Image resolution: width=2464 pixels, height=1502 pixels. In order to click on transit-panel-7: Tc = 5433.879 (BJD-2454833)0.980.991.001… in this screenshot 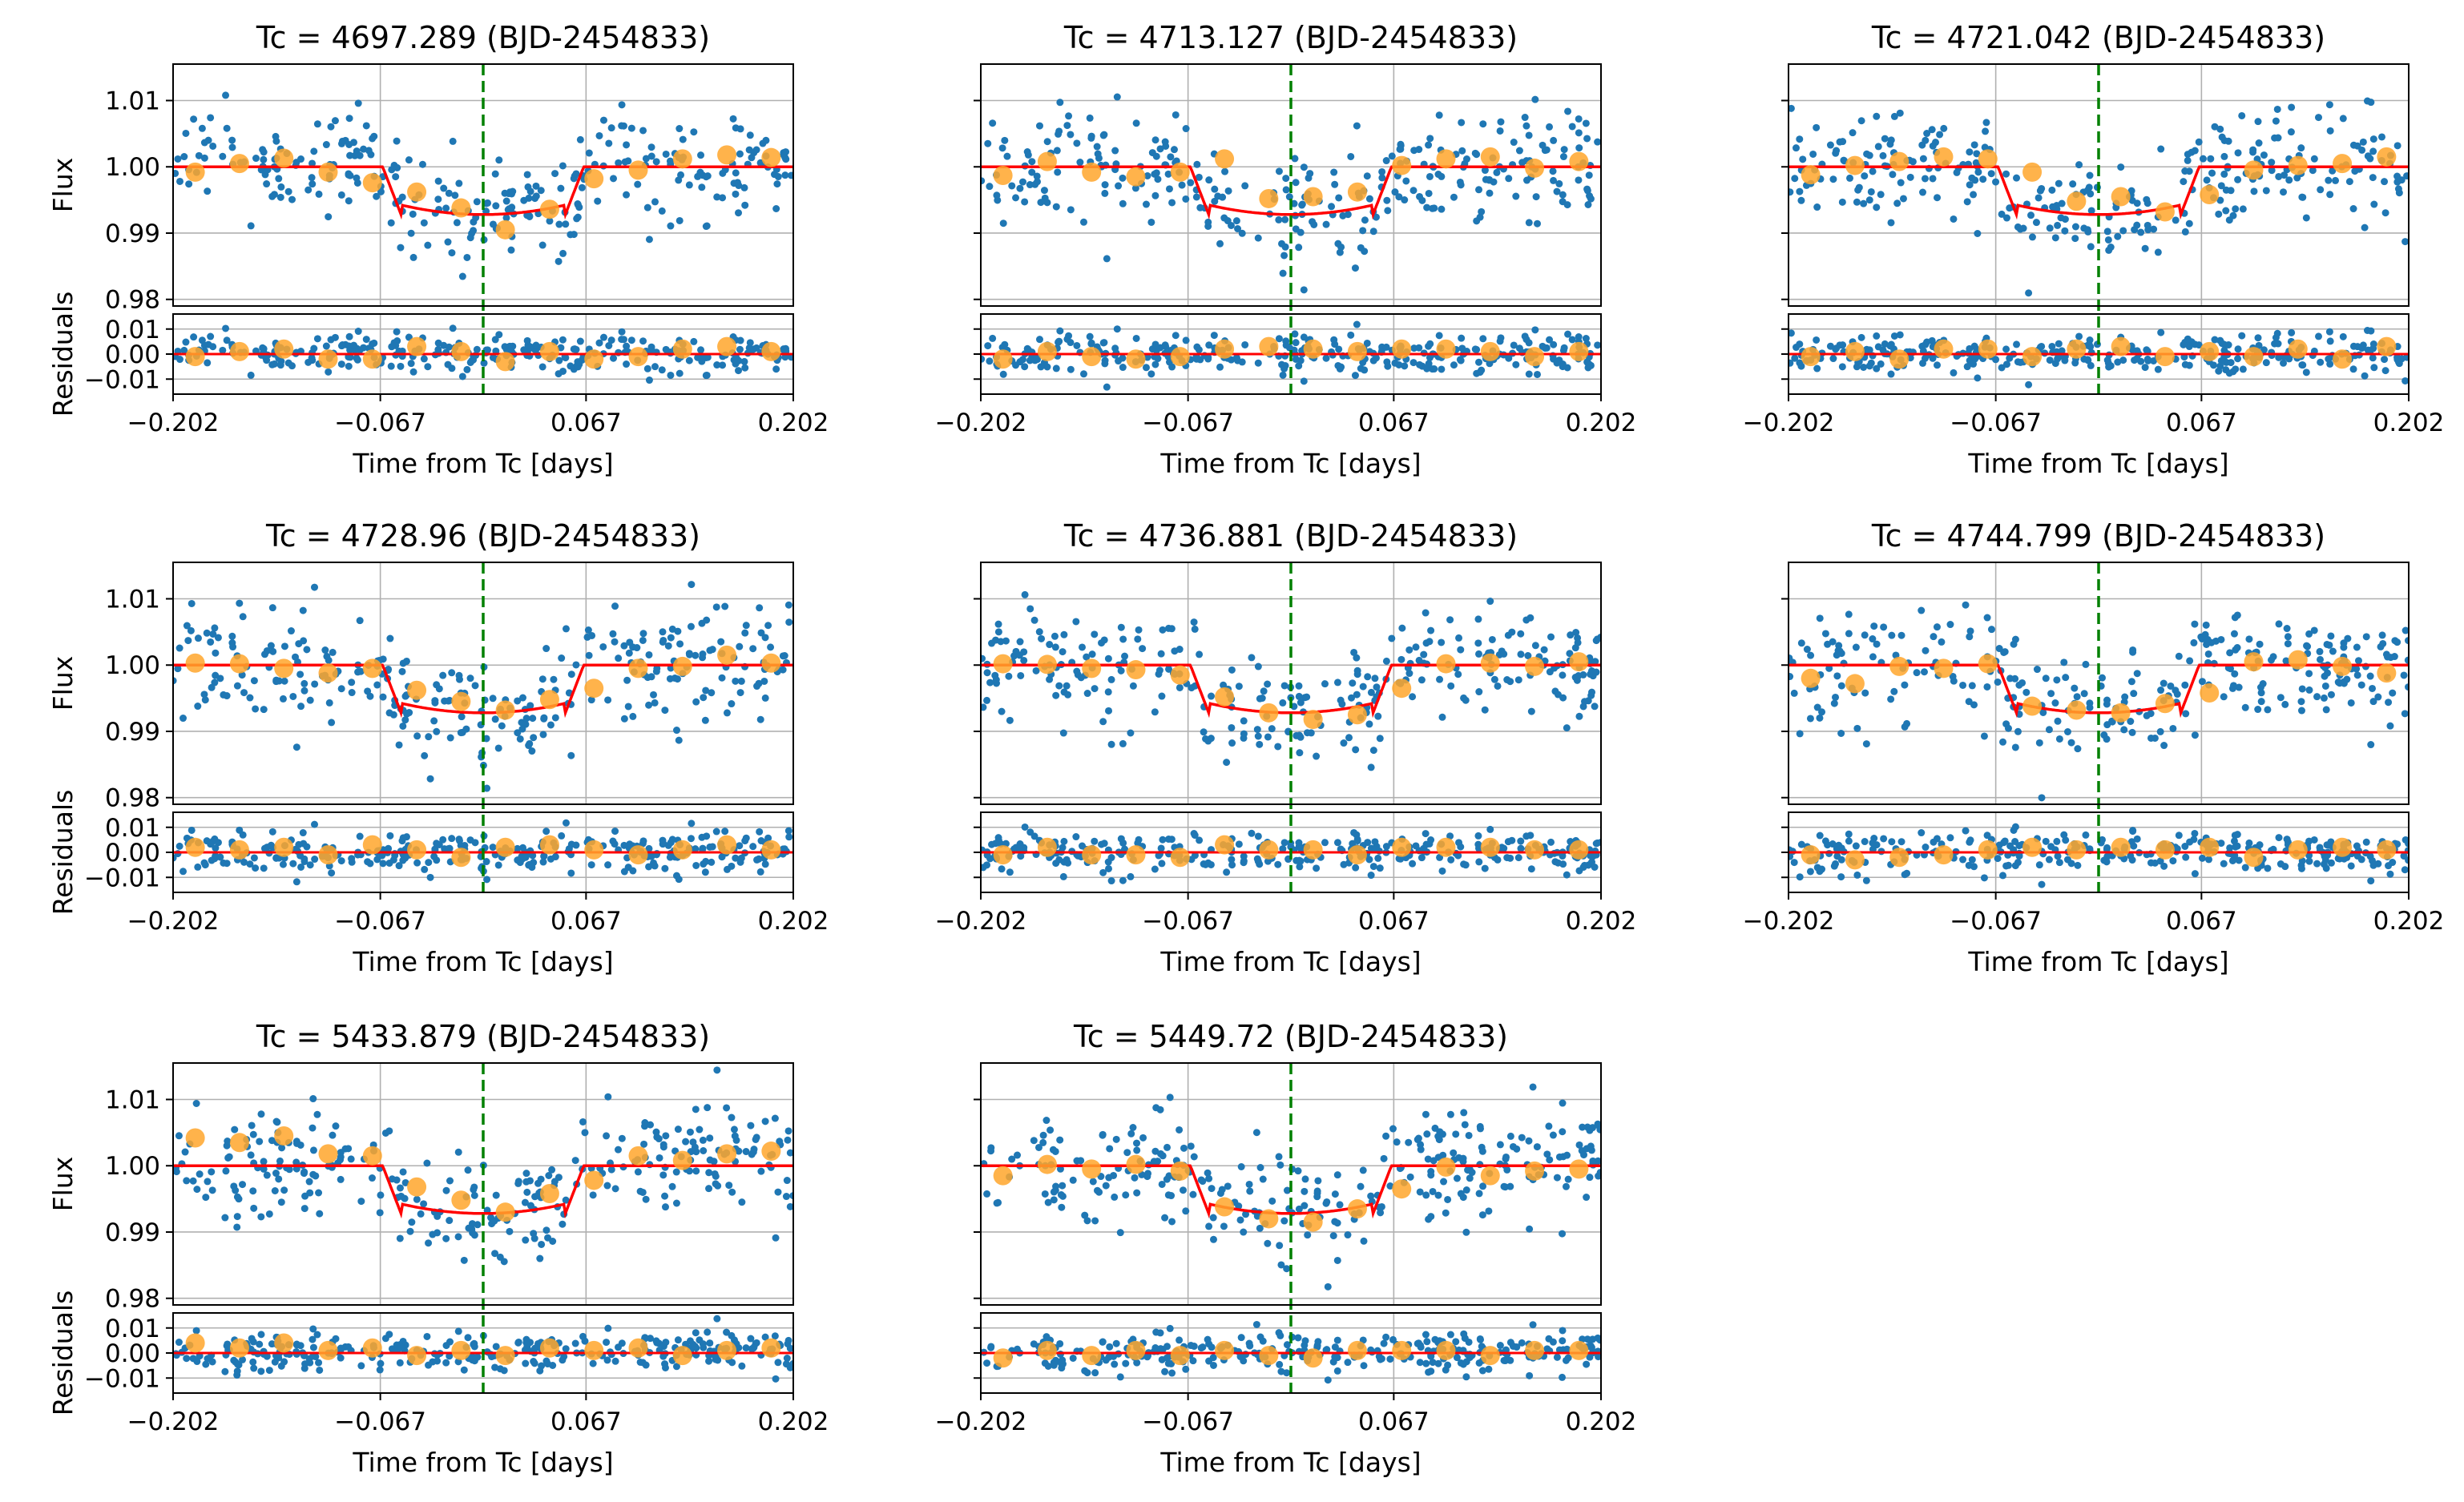, I will do `click(438, 1249)`.